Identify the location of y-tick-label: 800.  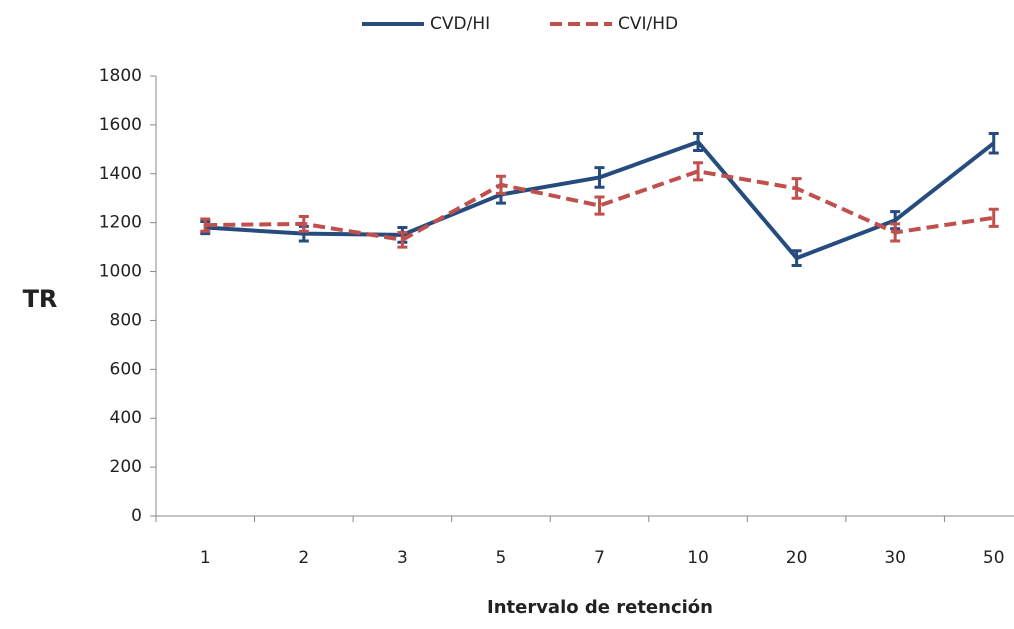
(126, 320).